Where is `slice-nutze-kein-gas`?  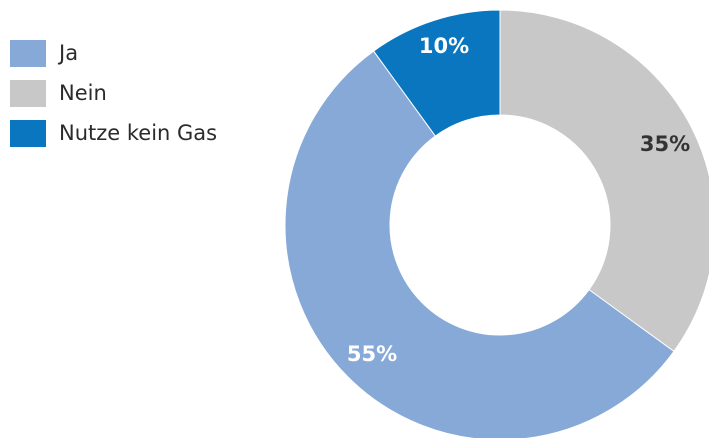 slice-nutze-kein-gas is located at coordinates (436, 73).